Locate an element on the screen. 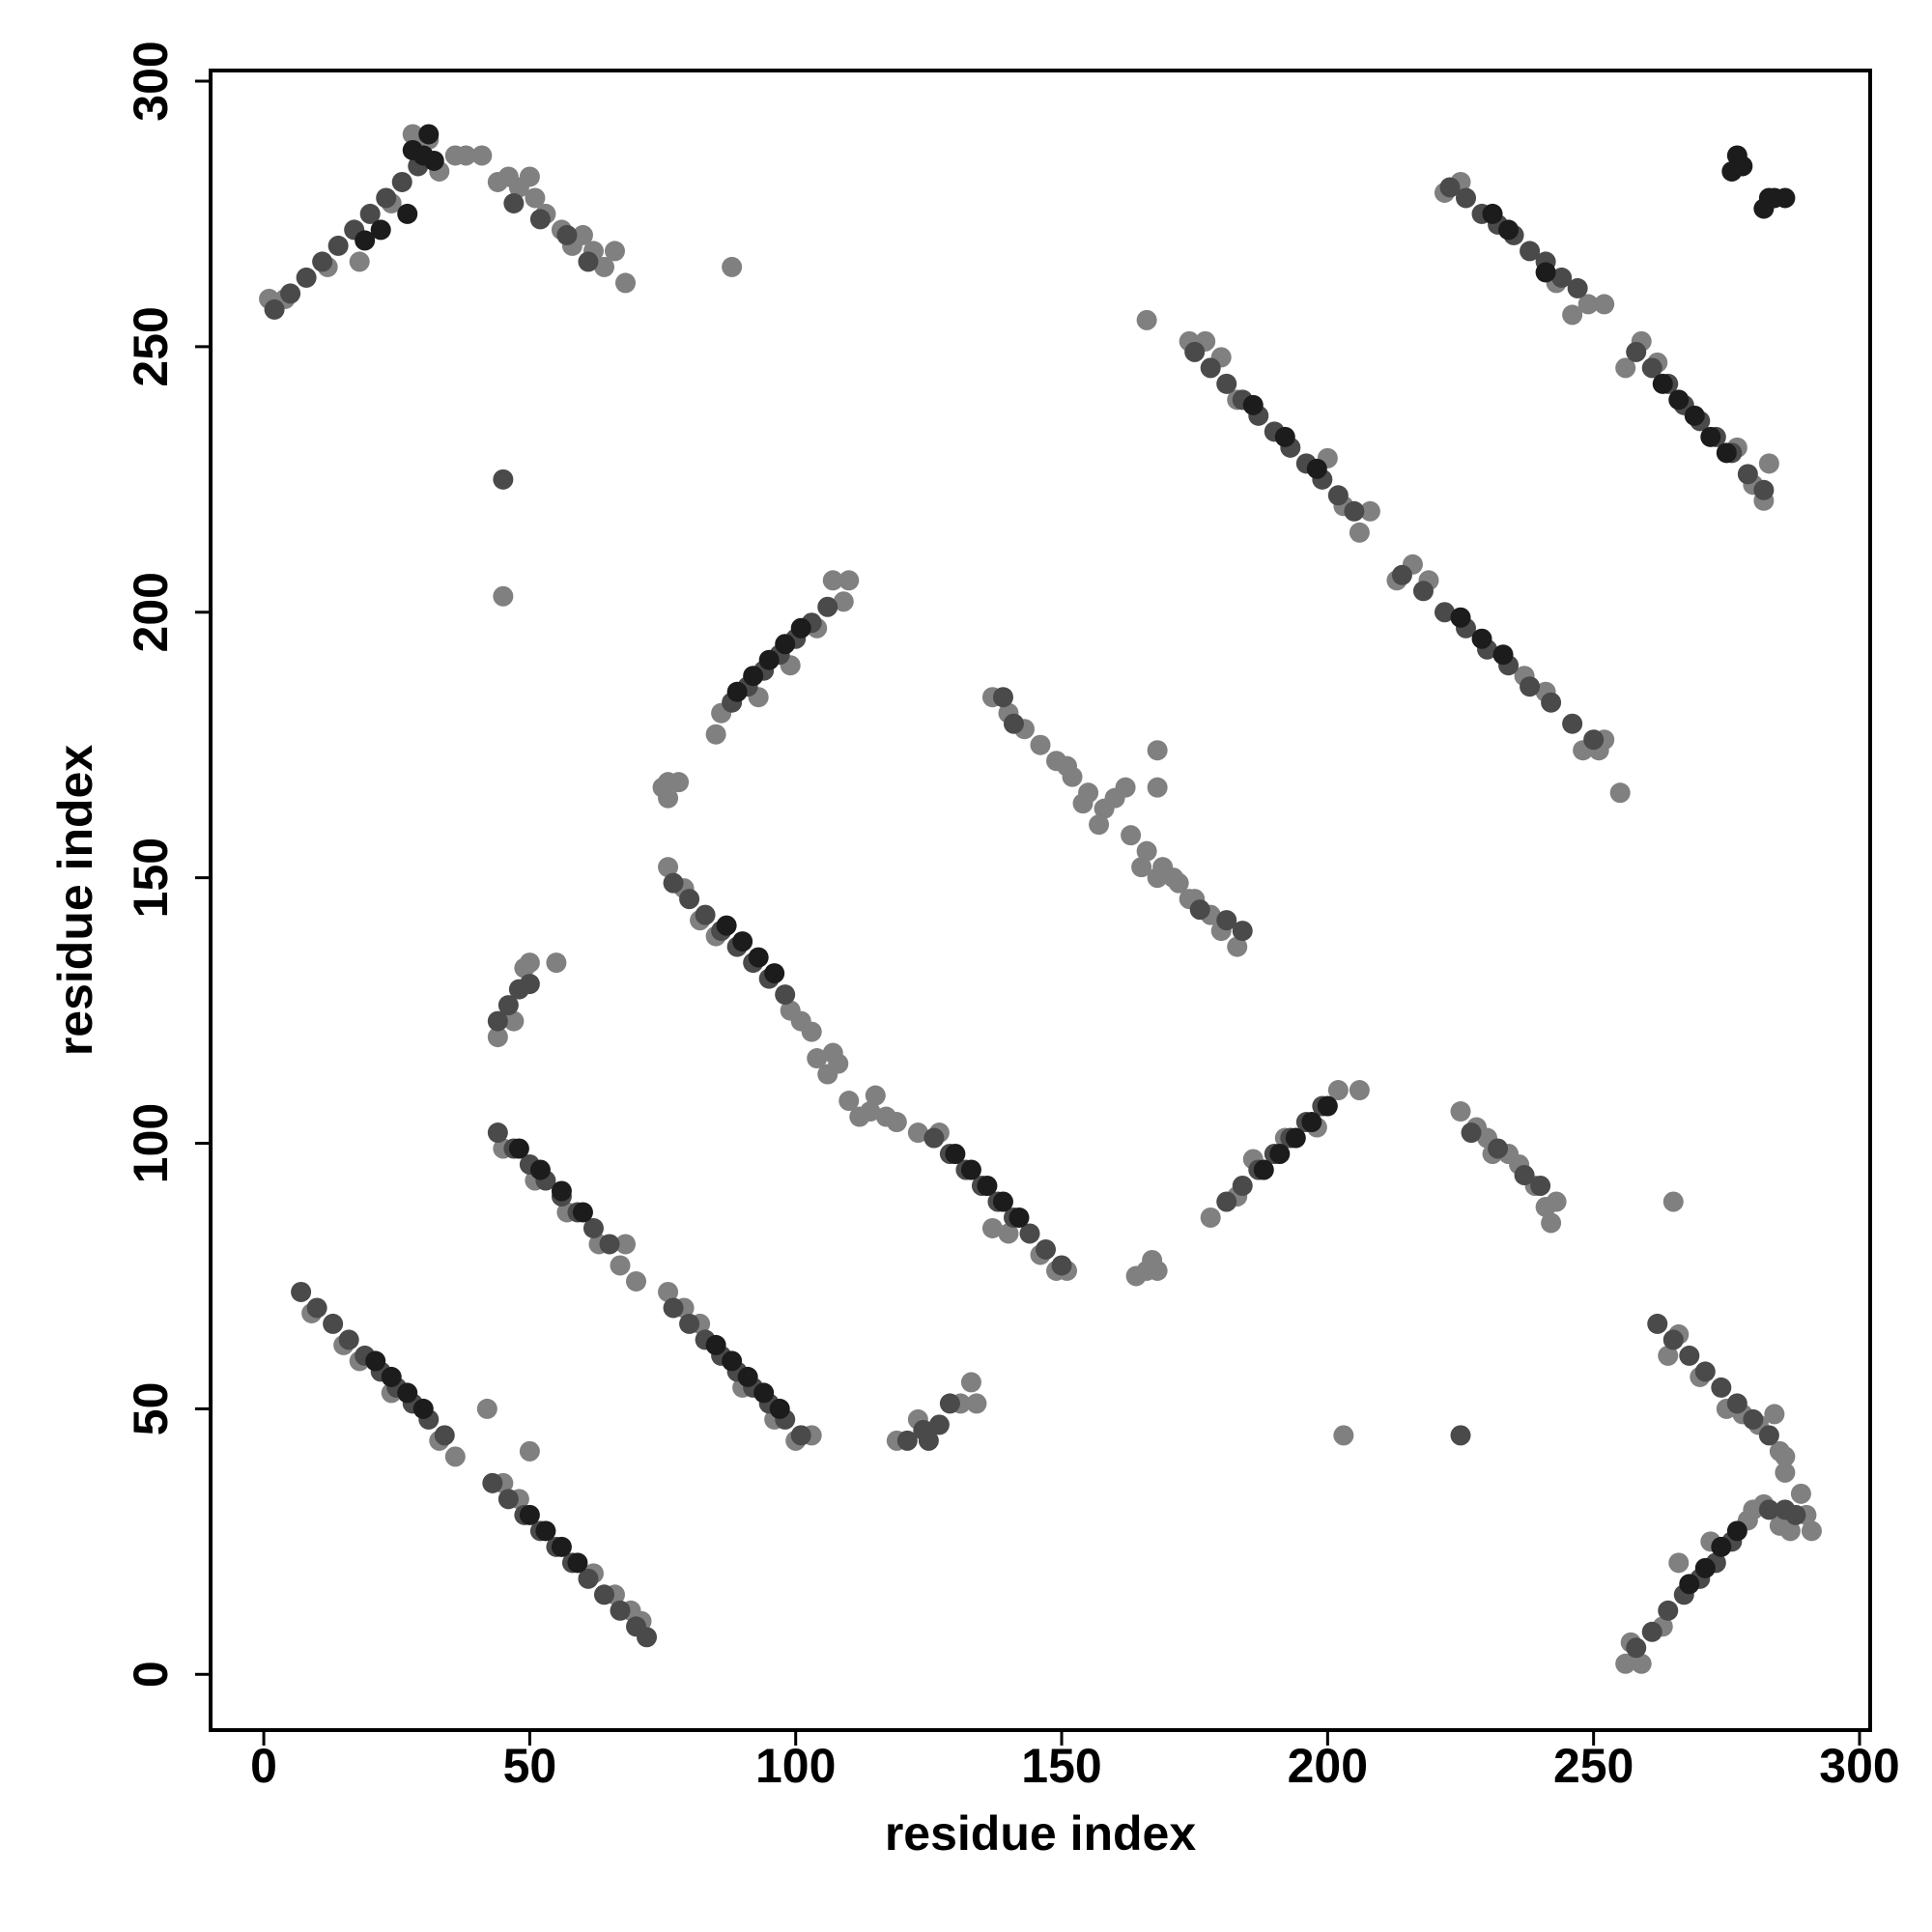 This screenshot has width=1932, height=1932. y-tick-label: 150 is located at coordinates (151, 878).